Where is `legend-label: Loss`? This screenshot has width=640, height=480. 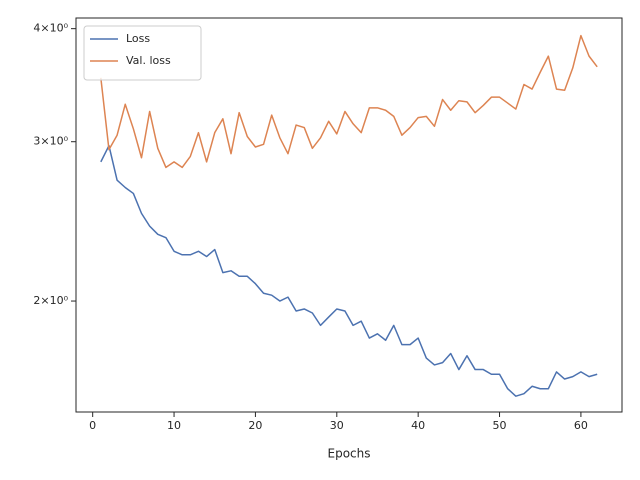 legend-label: Loss is located at coordinates (138, 38).